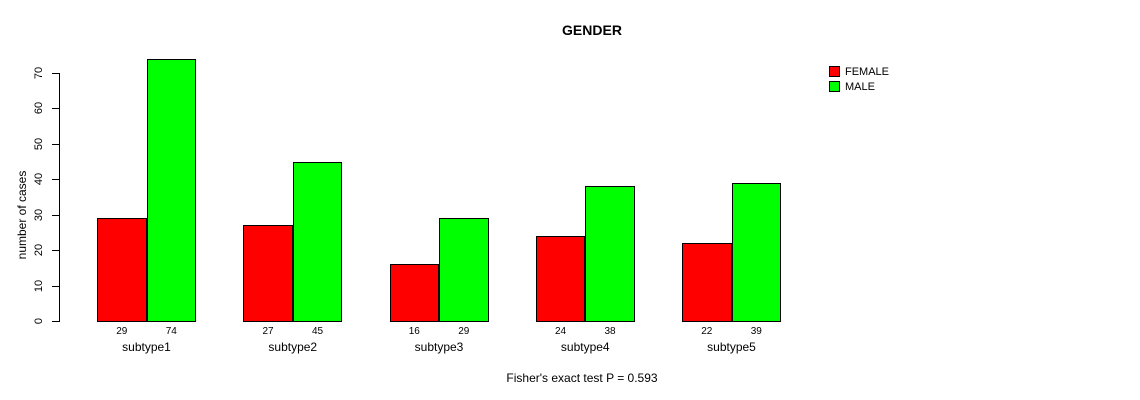  Describe the element at coordinates (867, 71) in the screenshot. I see `legend-label-female: FEMALE` at that location.